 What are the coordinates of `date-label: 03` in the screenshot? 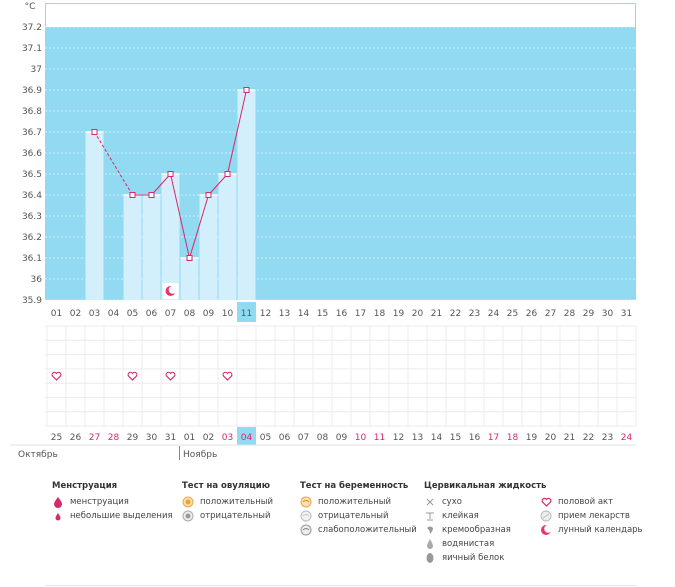 It's located at (227, 438).